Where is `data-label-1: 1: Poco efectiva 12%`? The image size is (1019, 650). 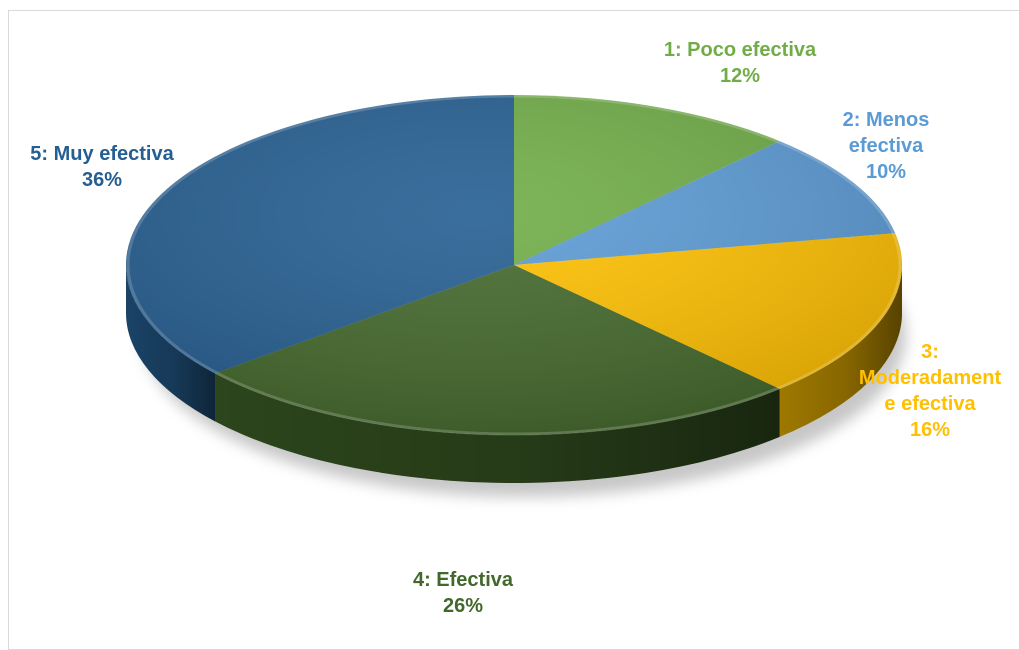 data-label-1: 1: Poco efectiva 12% is located at coordinates (740, 63).